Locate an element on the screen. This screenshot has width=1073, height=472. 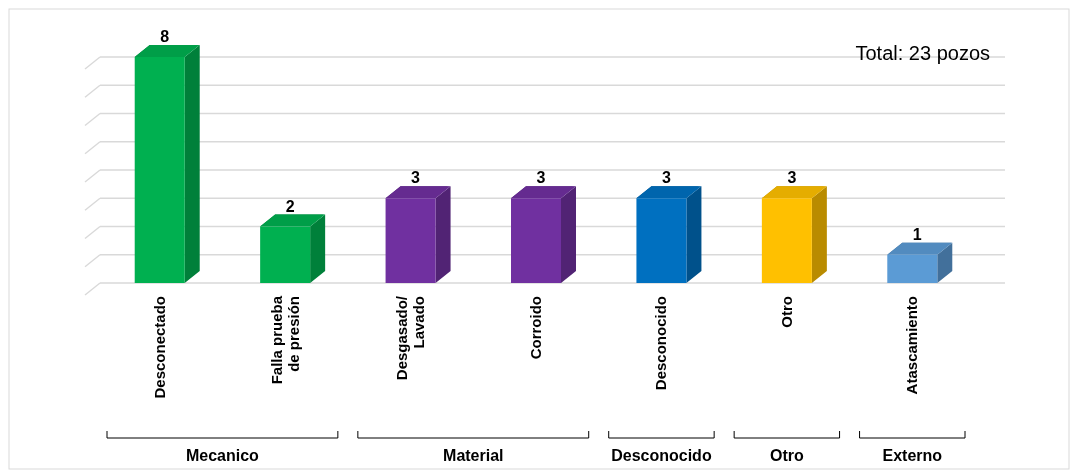
data-label: 8 is located at coordinates (165, 36).